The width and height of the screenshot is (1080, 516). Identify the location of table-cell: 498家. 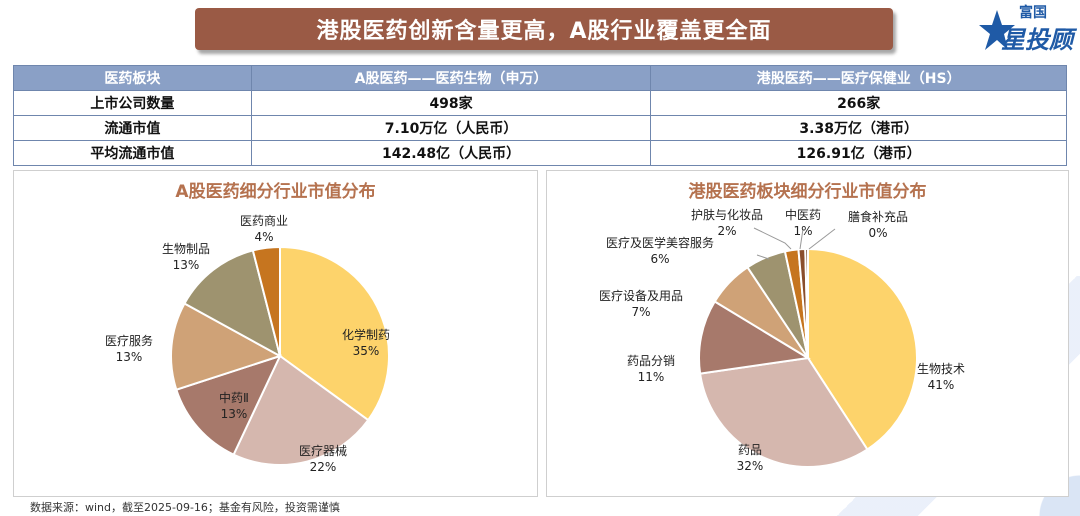
(451, 103).